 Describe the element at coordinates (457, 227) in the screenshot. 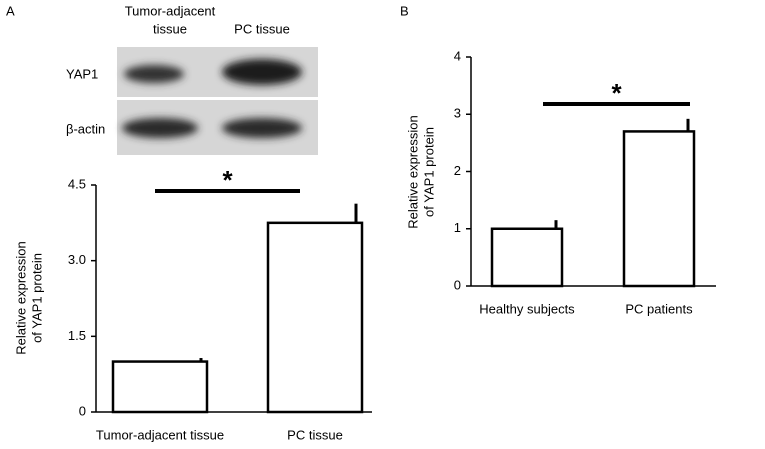

I see `y-tick-label: 1` at that location.